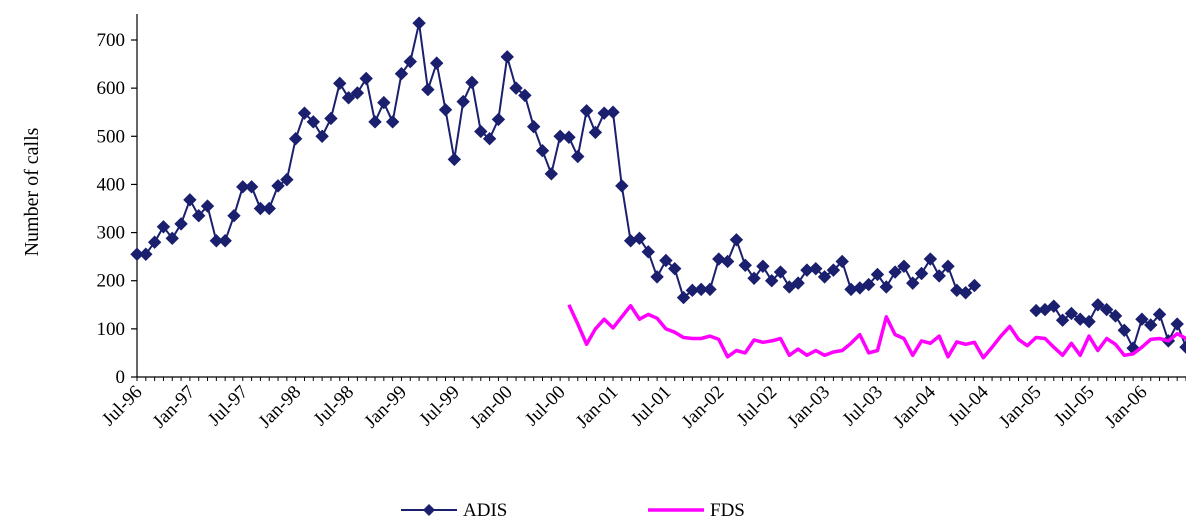  Describe the element at coordinates (968, 405) in the screenshot. I see `x-tick-label: Jul-04` at that location.